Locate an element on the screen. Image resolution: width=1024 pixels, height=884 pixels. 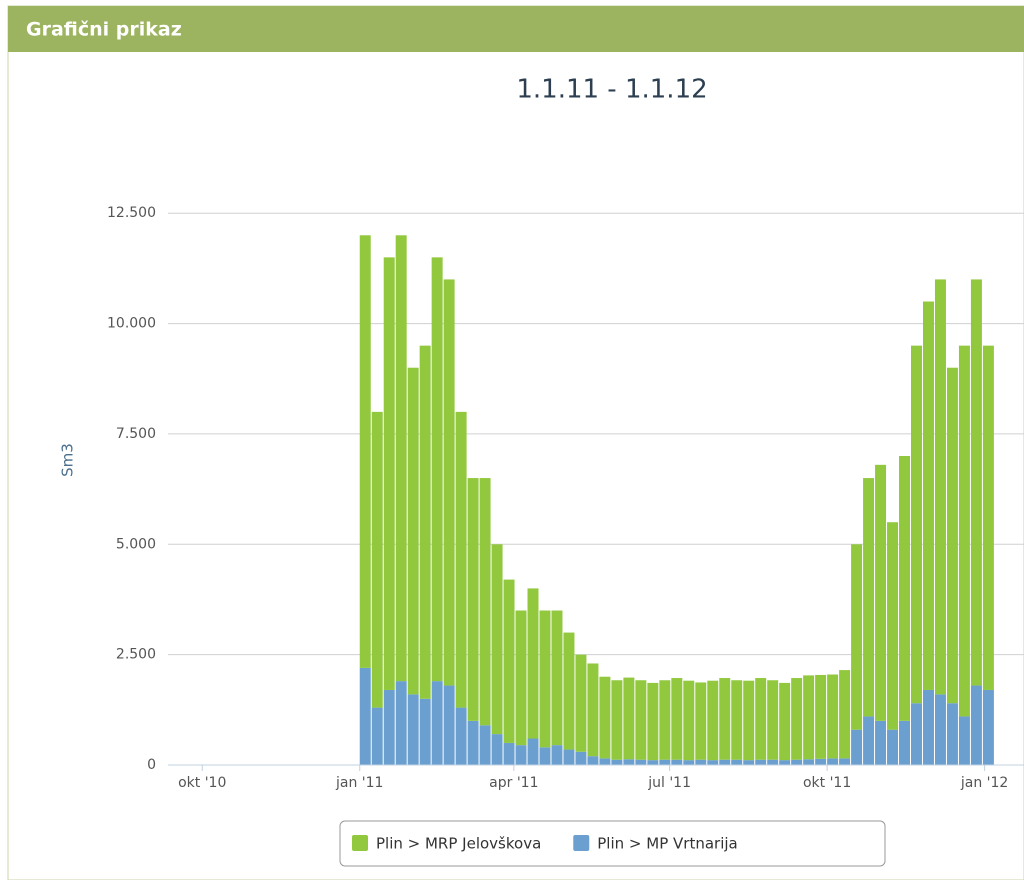
x-tick-label: okt '10 is located at coordinates (202, 783).